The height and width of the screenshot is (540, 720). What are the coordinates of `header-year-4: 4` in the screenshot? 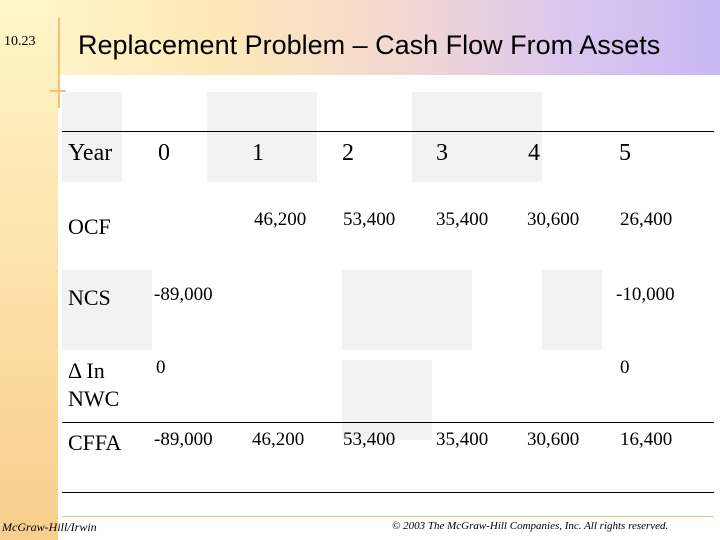 It's located at (534, 153).